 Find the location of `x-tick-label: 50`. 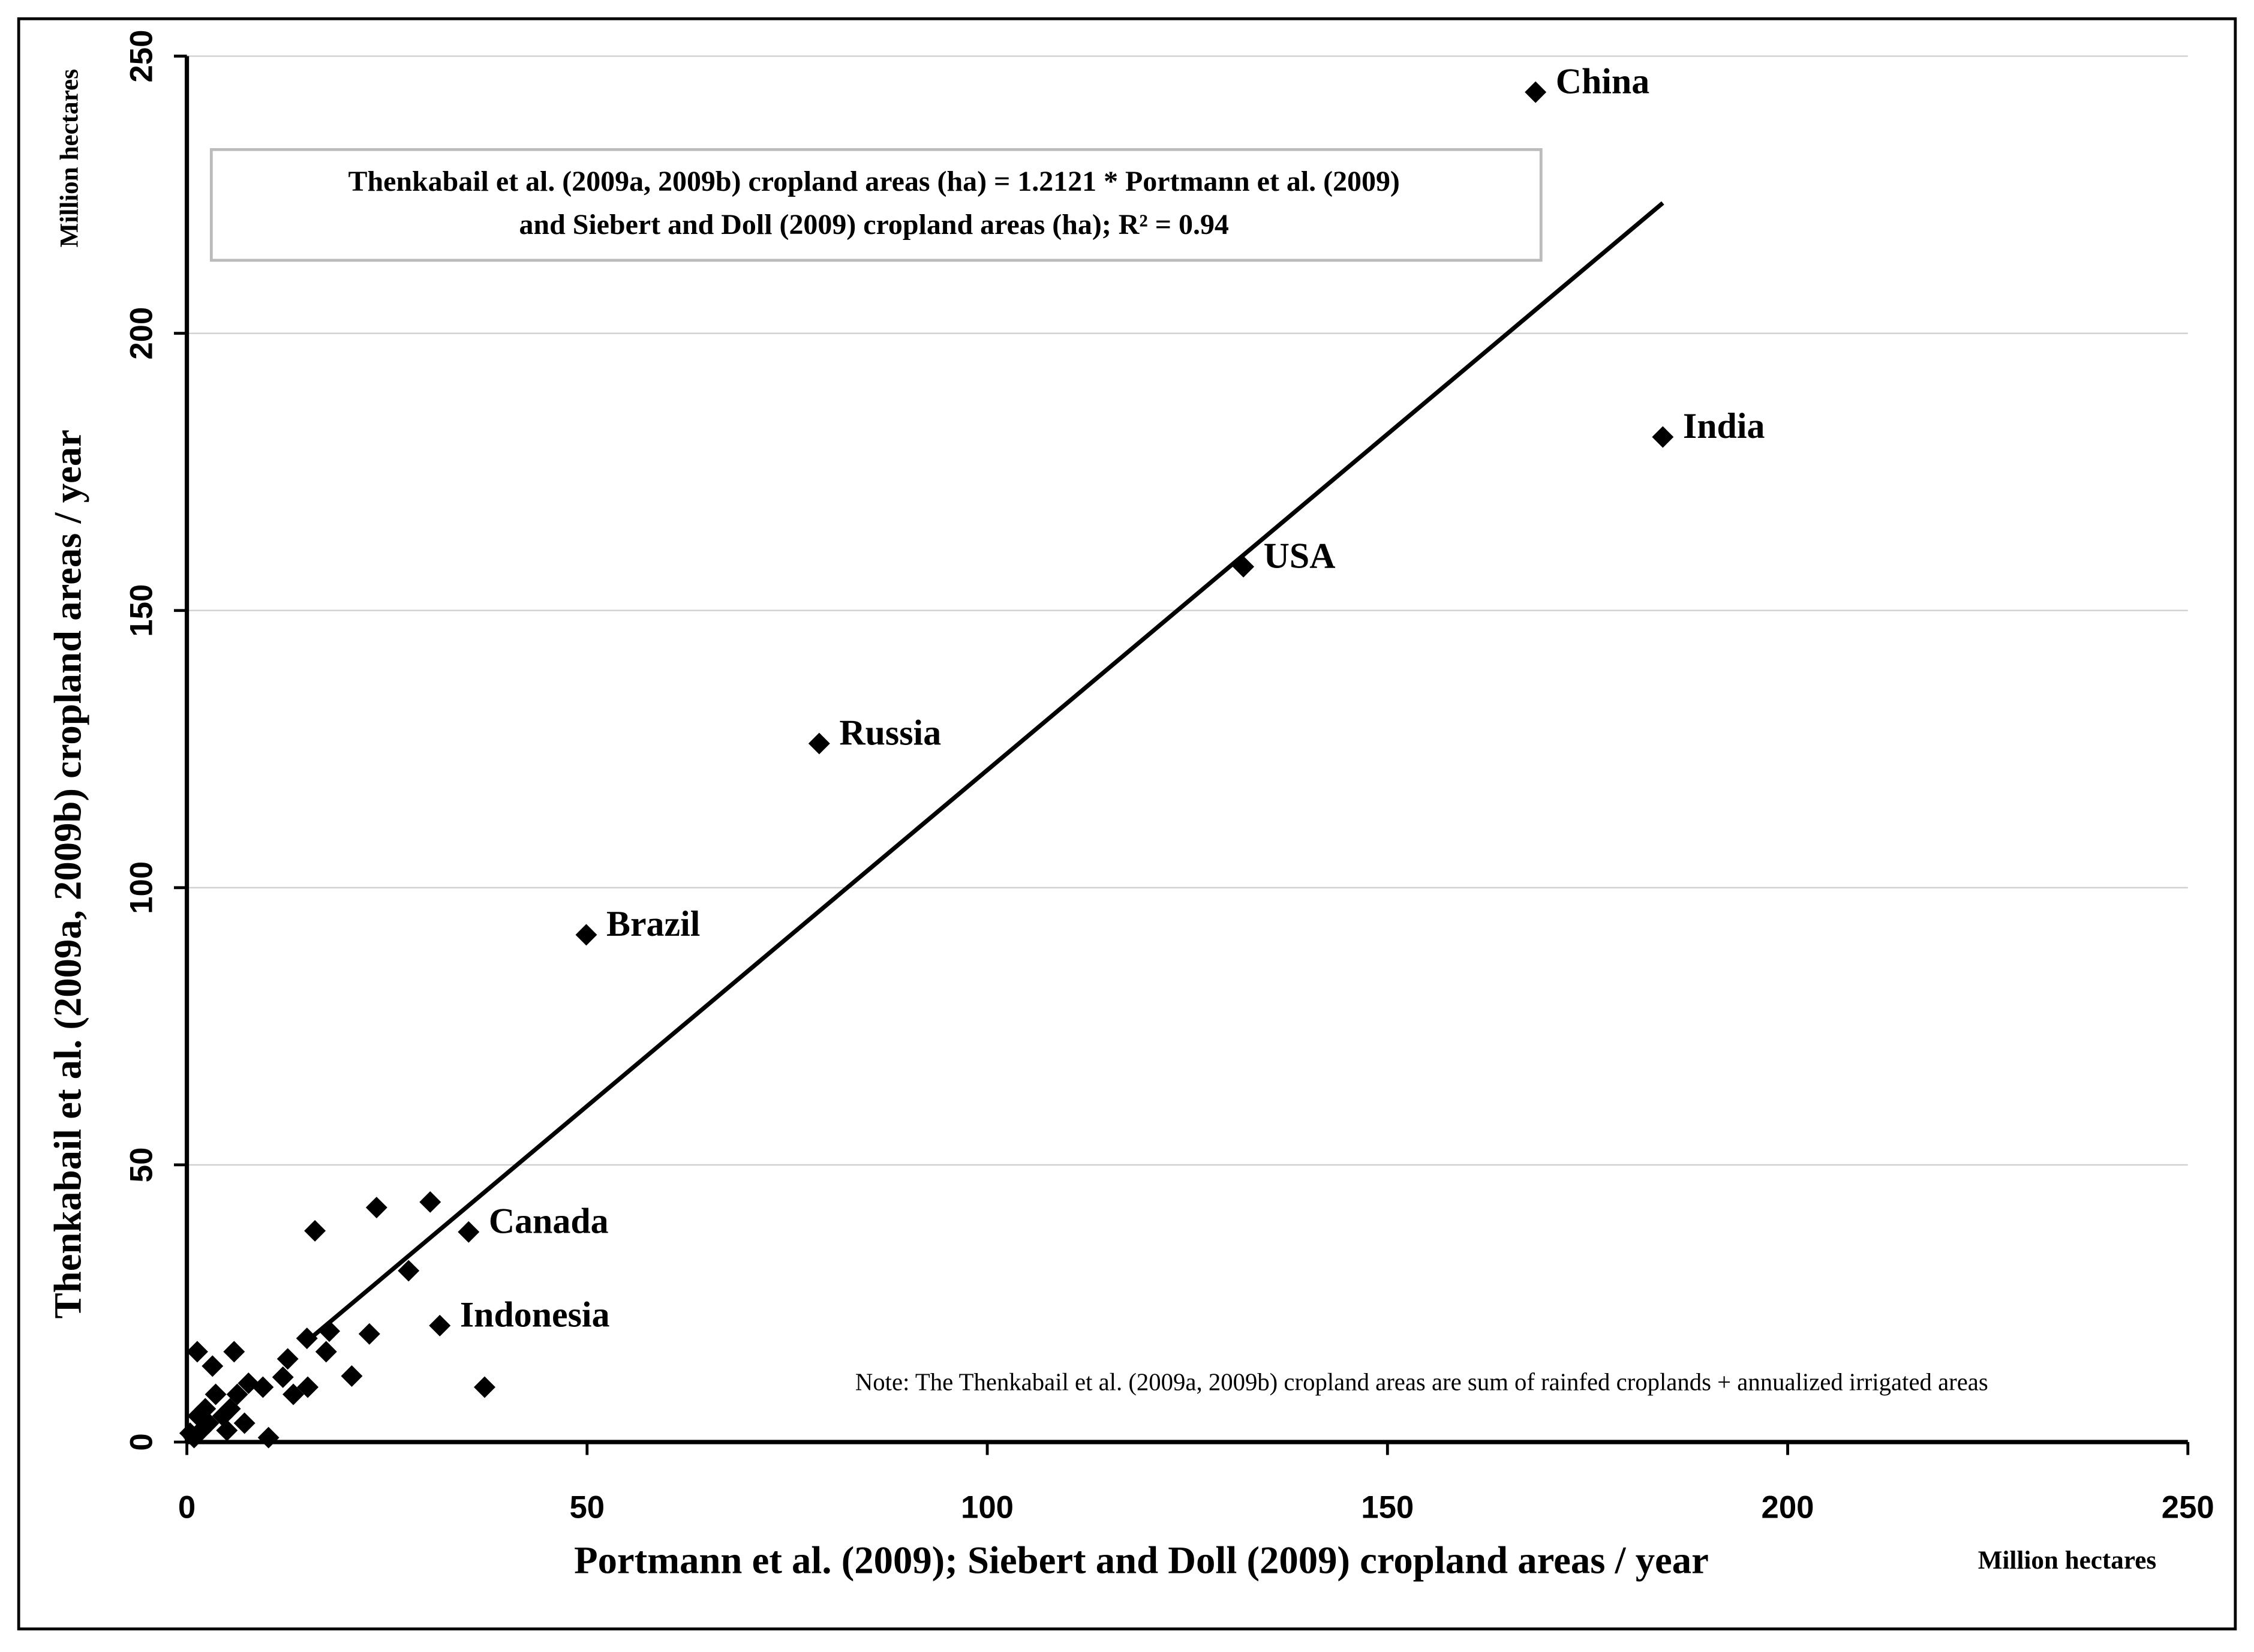

x-tick-label: 50 is located at coordinates (587, 1507).